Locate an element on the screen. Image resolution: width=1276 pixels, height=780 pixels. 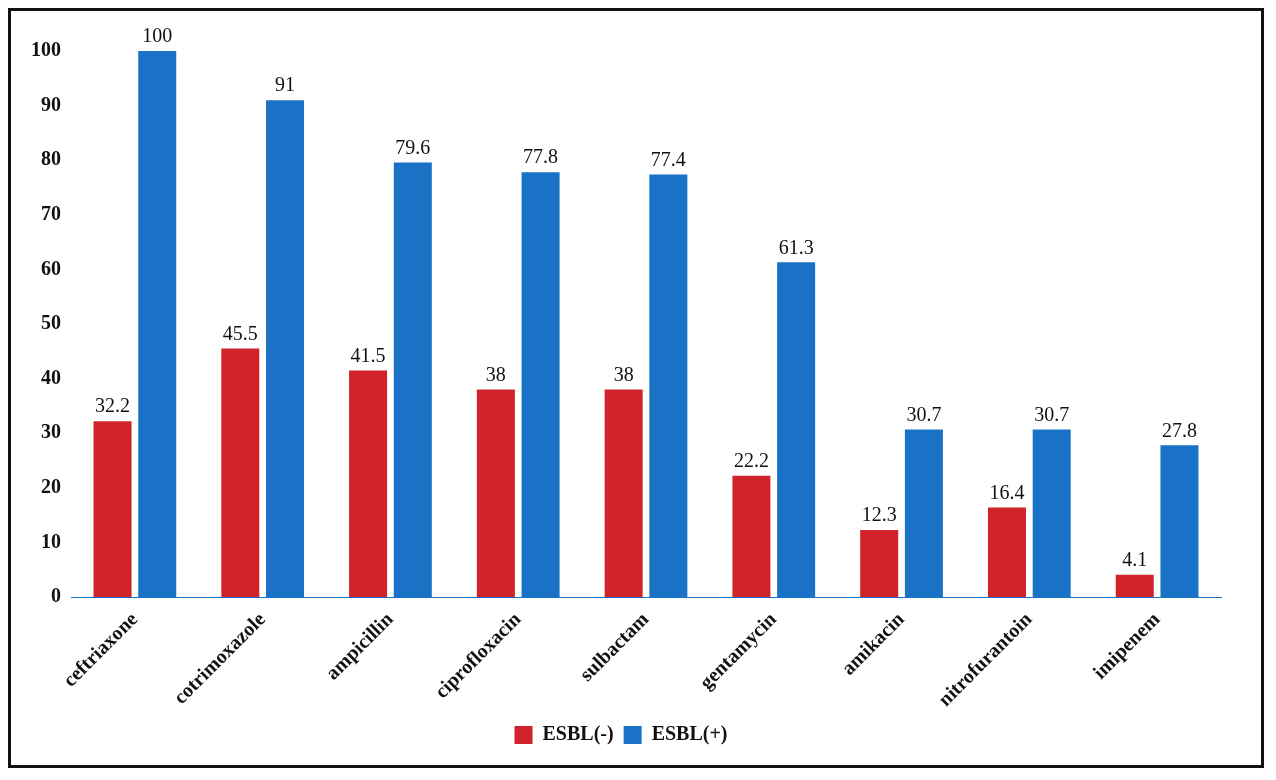
data-label: 100 is located at coordinates (157, 35).